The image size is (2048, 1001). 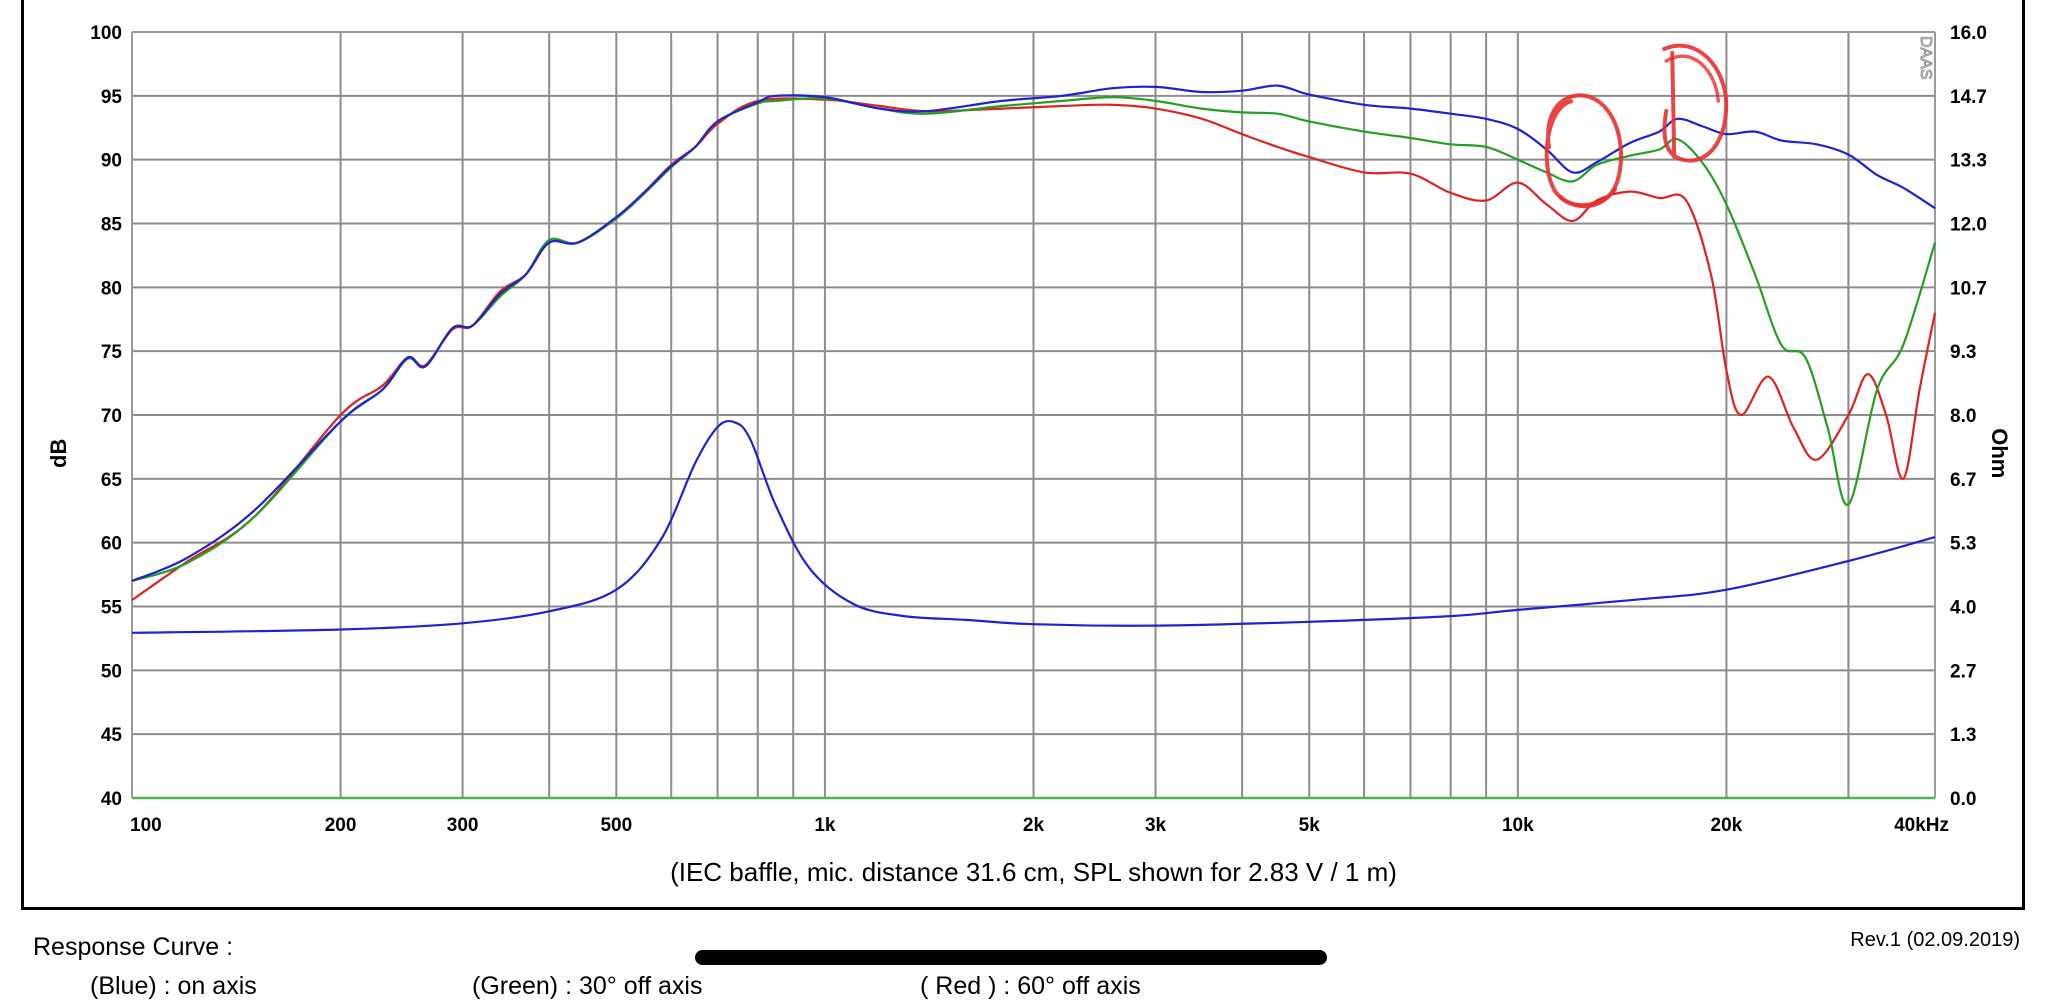 I want to click on y-tick-label: 75, so click(x=112, y=352).